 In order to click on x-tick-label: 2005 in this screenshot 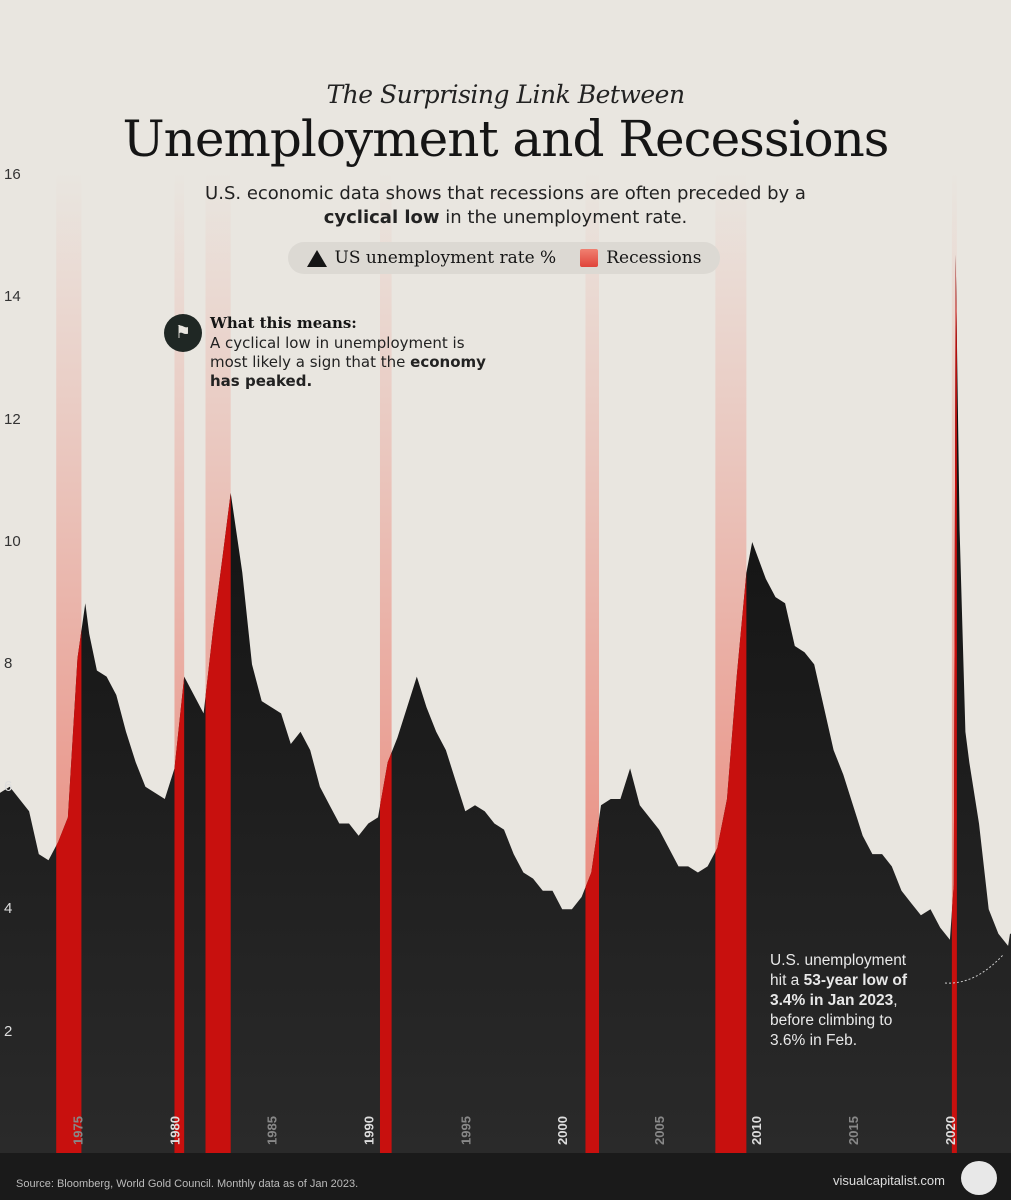, I will do `click(659, 1130)`.